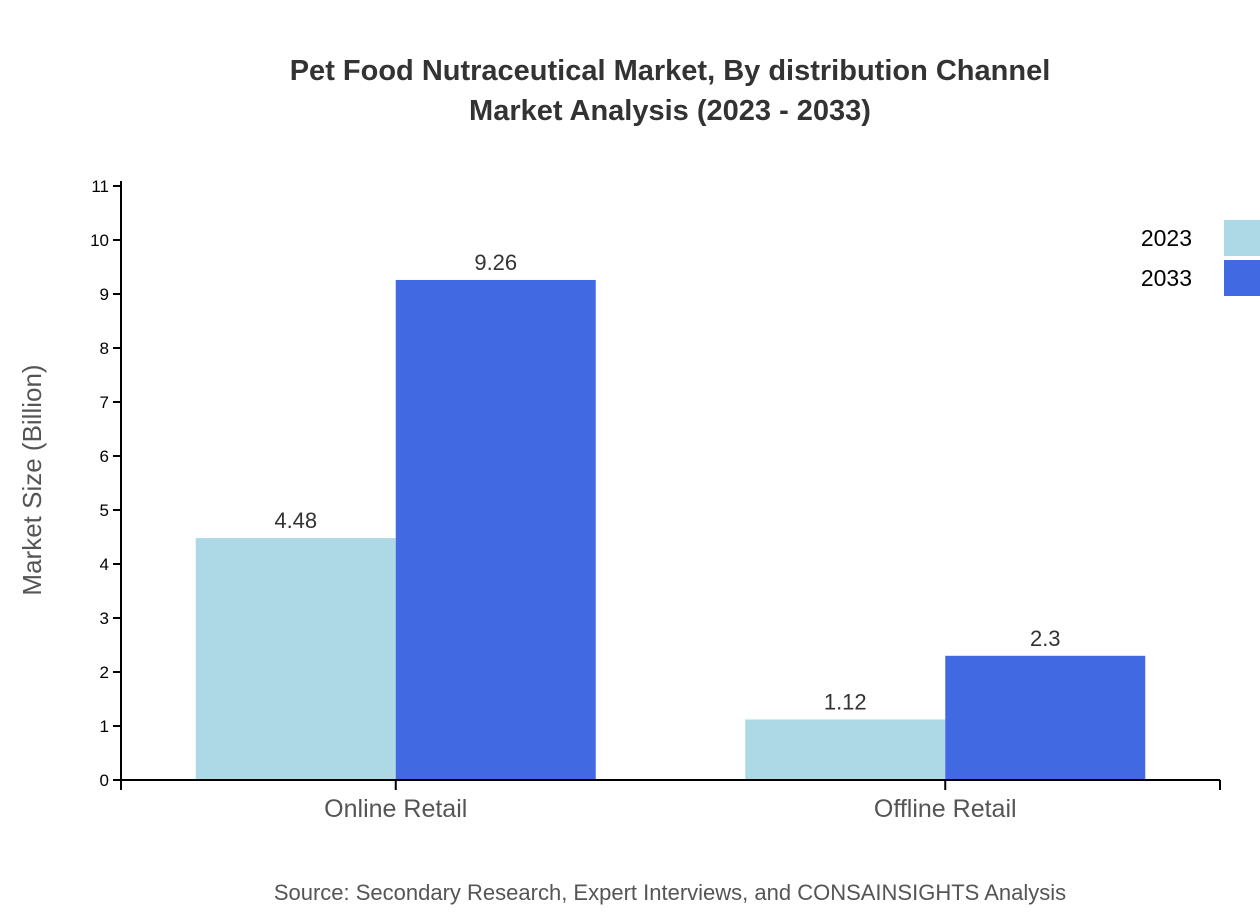  What do you see at coordinates (100, 186) in the screenshot?
I see `y-tick-label: 11` at bounding box center [100, 186].